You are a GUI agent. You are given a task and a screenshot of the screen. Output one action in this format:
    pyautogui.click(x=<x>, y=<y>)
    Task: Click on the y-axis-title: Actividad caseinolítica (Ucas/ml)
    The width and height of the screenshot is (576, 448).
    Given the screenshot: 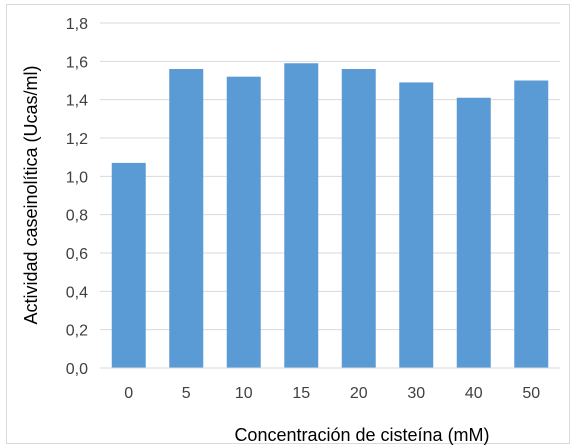 What is the action you would take?
    pyautogui.click(x=31, y=194)
    